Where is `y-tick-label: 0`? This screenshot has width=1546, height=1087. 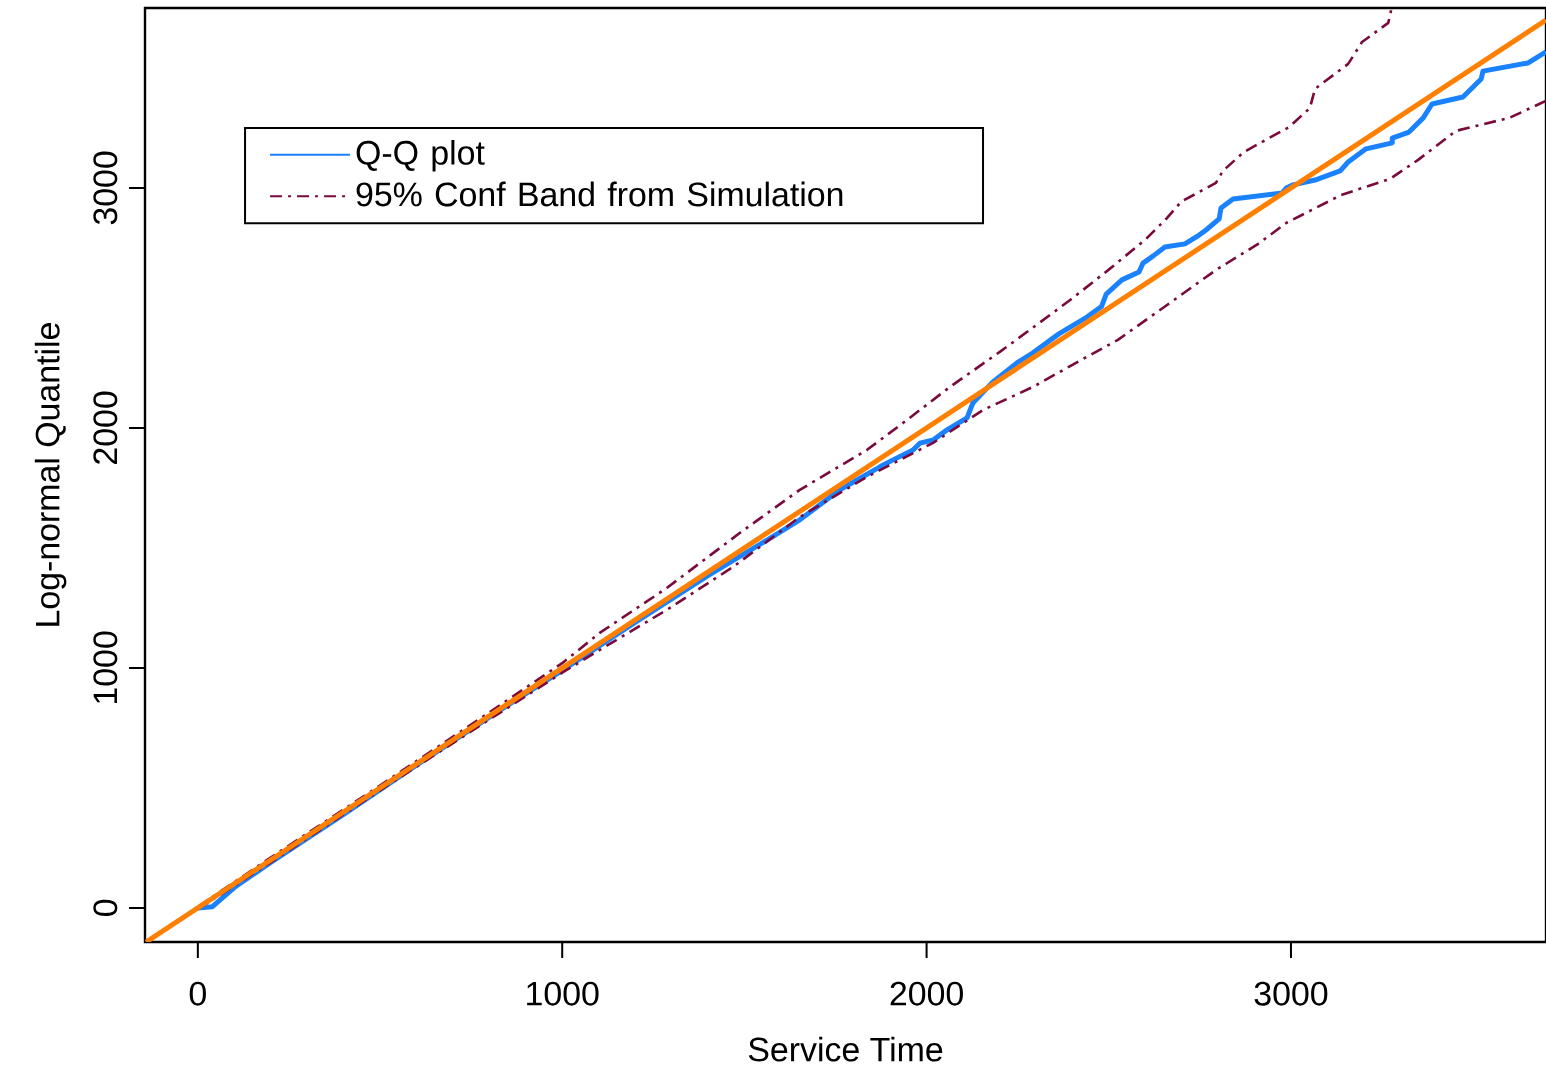
y-tick-label: 0 is located at coordinates (105, 908).